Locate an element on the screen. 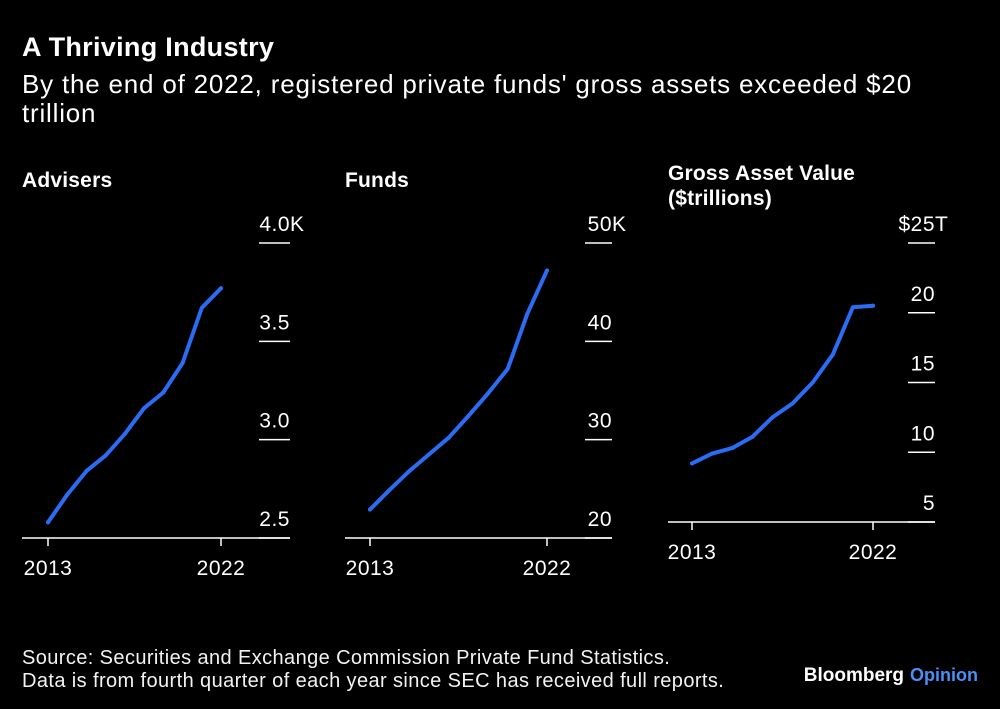 The height and width of the screenshot is (709, 1000). panel-title-advisers: Advisers is located at coordinates (67, 180).